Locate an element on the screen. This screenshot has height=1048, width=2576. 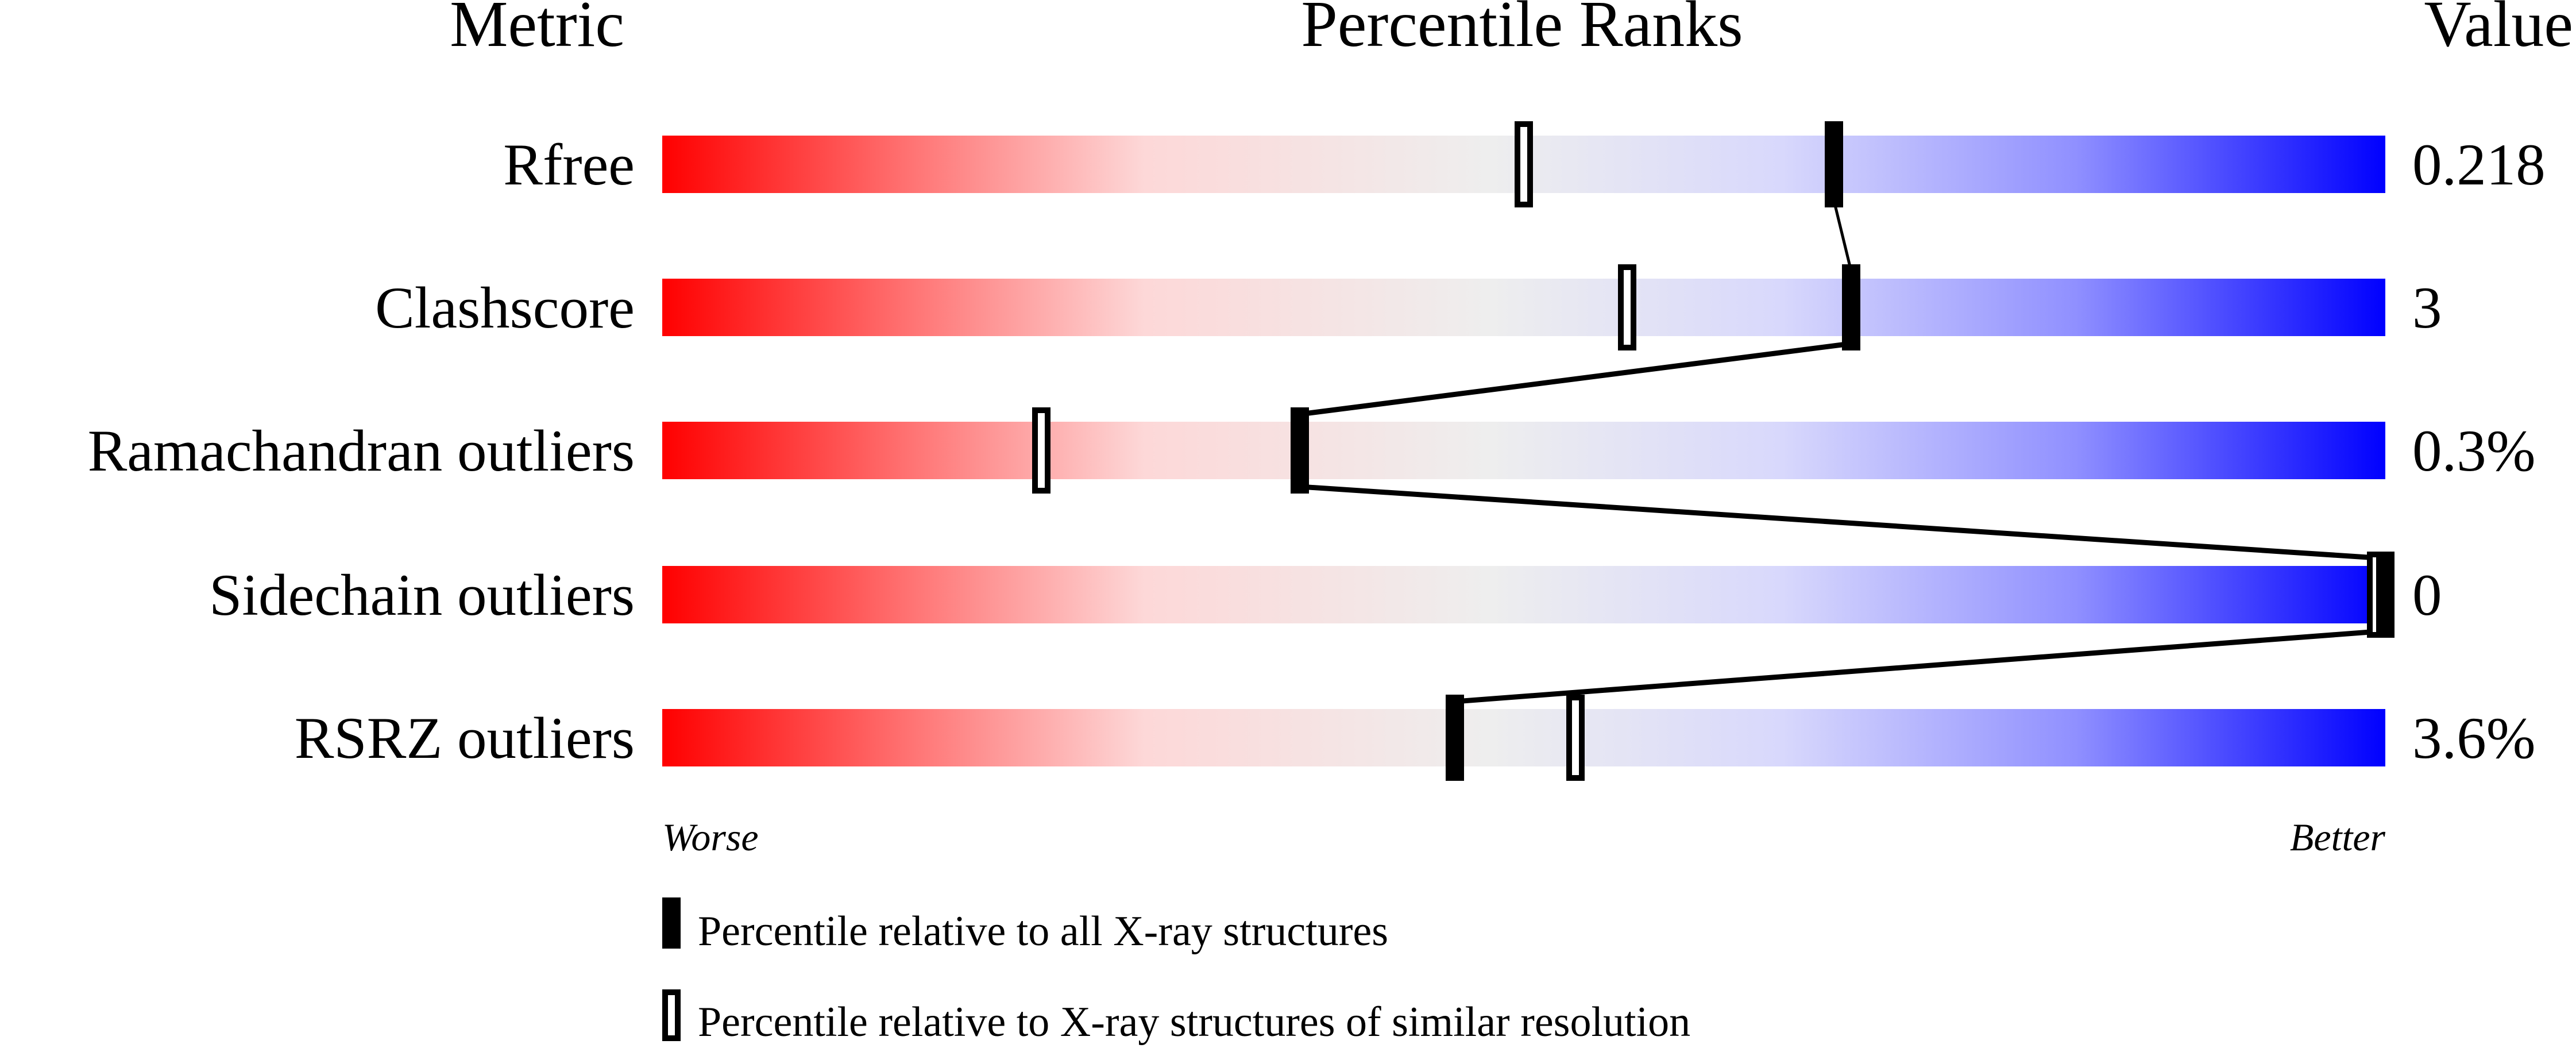
header-value: Value is located at coordinates (2498, 30).